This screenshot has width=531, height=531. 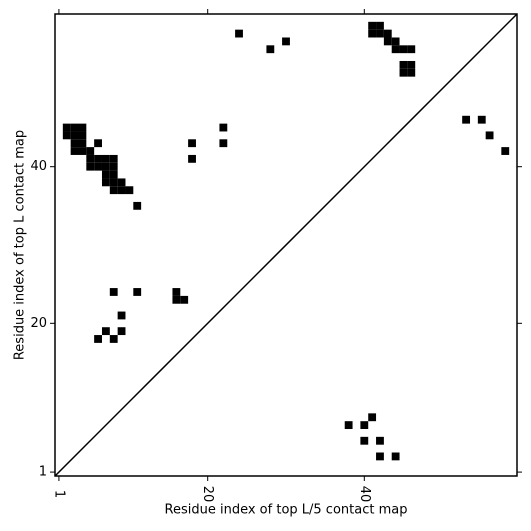 What do you see at coordinates (58, 494) in the screenshot?
I see `x-tick-label: 1` at bounding box center [58, 494].